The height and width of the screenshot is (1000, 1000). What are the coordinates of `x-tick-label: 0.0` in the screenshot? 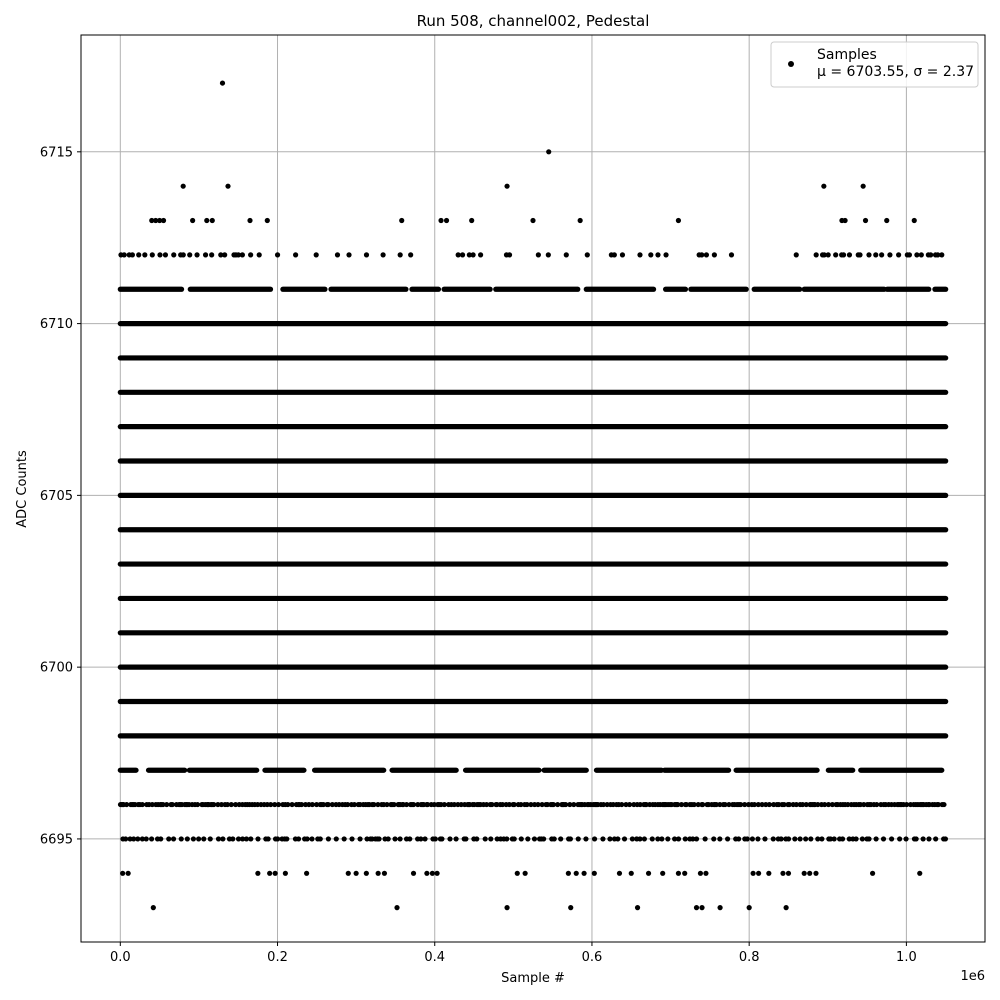 It's located at (120, 957).